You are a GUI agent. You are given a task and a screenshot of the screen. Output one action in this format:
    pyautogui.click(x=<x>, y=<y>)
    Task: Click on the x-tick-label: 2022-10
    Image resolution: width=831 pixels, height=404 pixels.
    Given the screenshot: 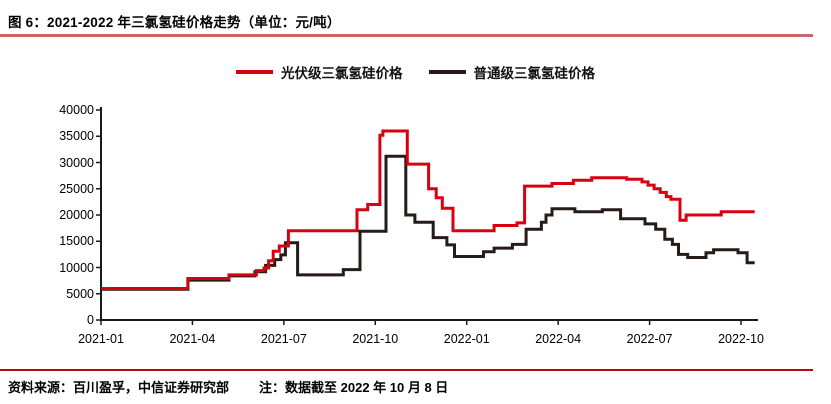 What is the action you would take?
    pyautogui.click(x=741, y=339)
    